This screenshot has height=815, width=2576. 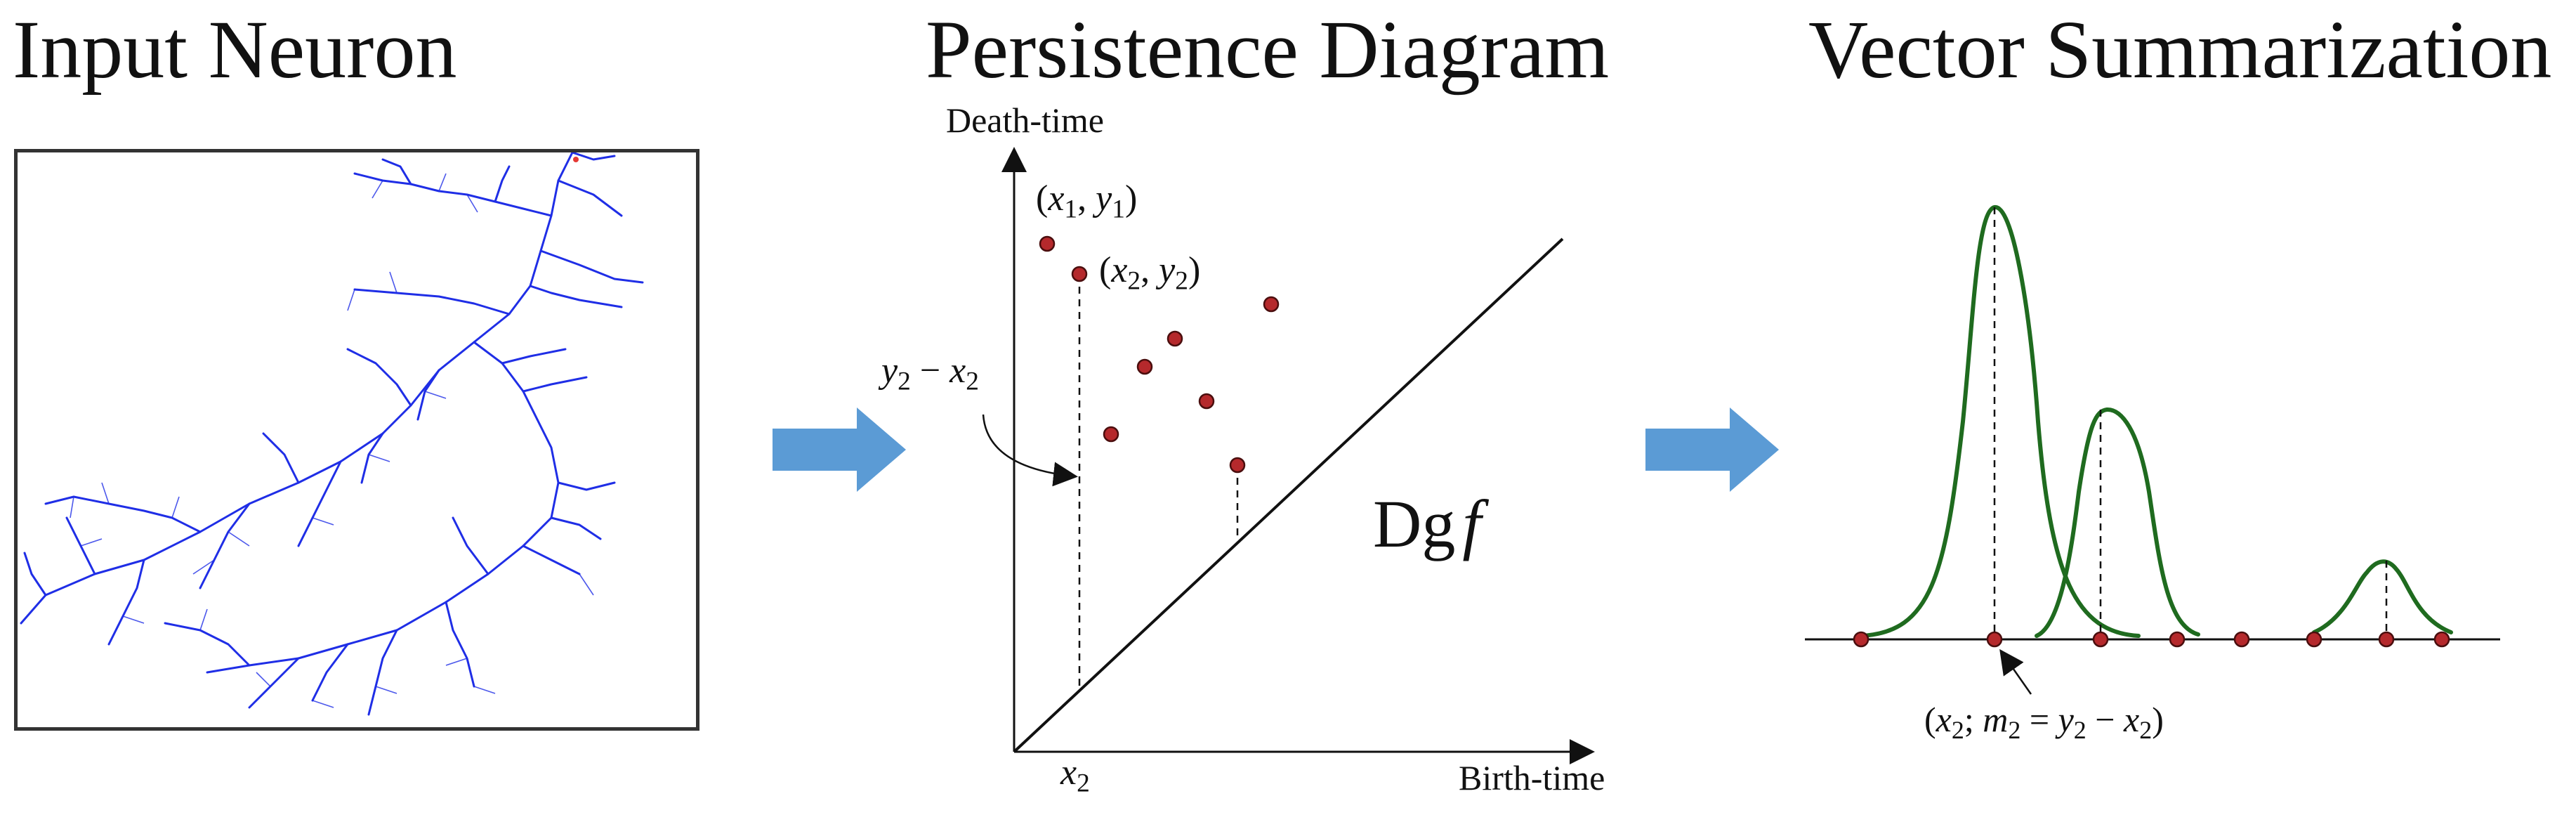 What do you see at coordinates (1025, 120) in the screenshot?
I see `death-time-axis-label: Death-time` at bounding box center [1025, 120].